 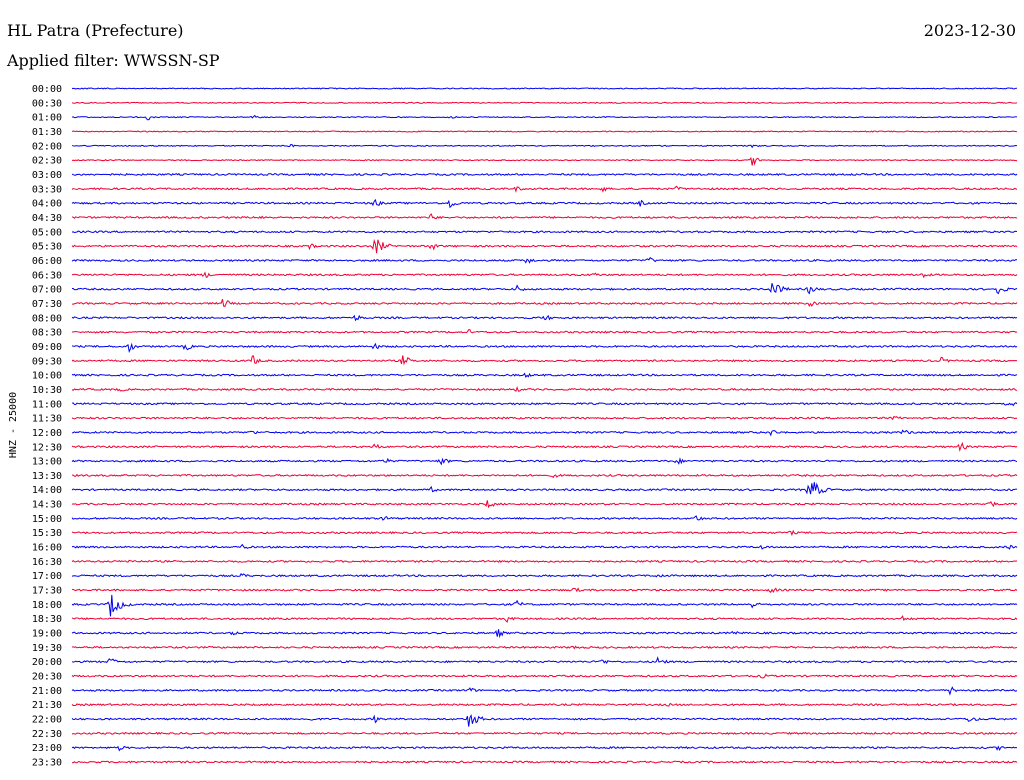 What do you see at coordinates (47, 232) in the screenshot?
I see `time-tick-label: 05:00` at bounding box center [47, 232].